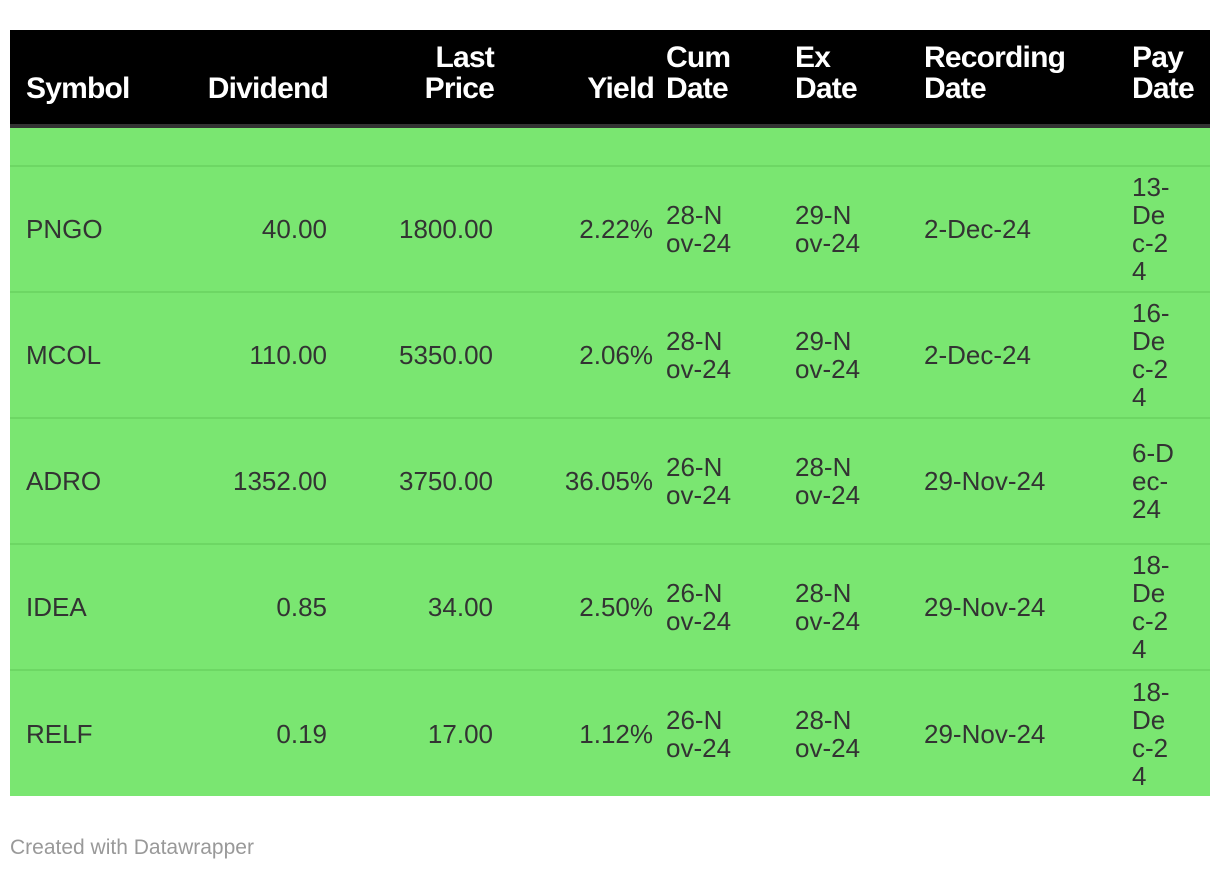  What do you see at coordinates (411, 79) in the screenshot?
I see `column-header-last-price: Last Price` at bounding box center [411, 79].